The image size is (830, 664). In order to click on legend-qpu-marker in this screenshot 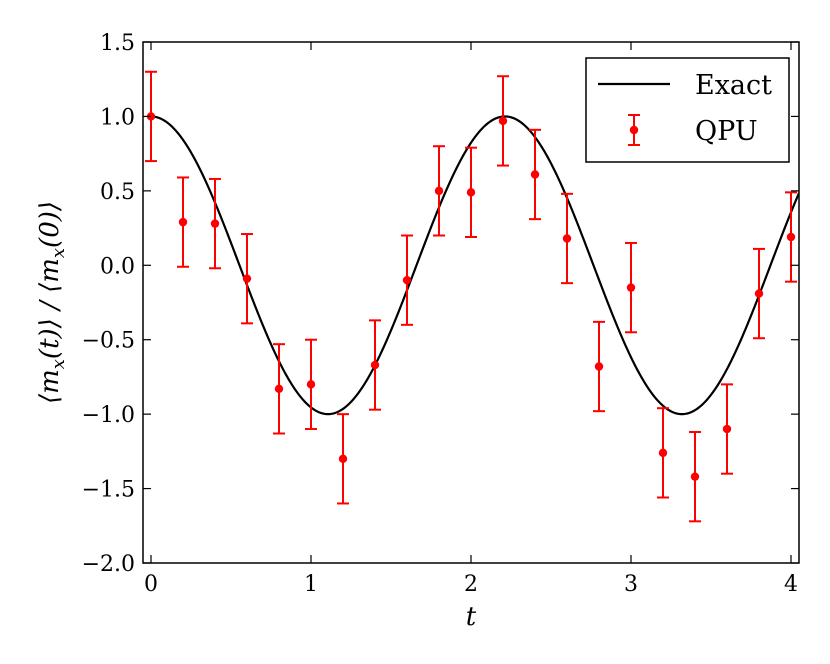, I will do `click(634, 130)`.